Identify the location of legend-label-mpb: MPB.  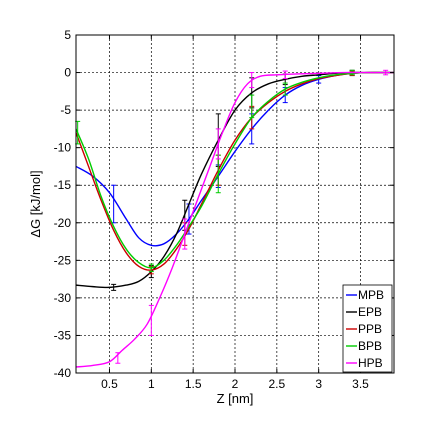
(371, 295).